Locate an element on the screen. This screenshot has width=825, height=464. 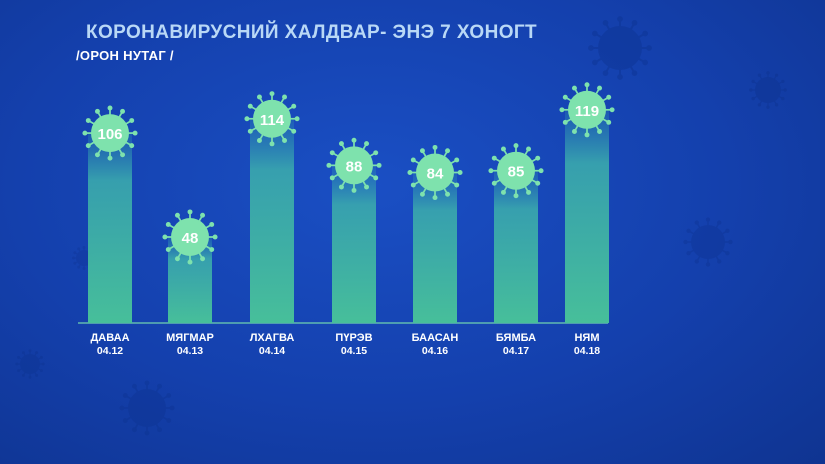
x-tick-label-date: 04.15 is located at coordinates (354, 351).